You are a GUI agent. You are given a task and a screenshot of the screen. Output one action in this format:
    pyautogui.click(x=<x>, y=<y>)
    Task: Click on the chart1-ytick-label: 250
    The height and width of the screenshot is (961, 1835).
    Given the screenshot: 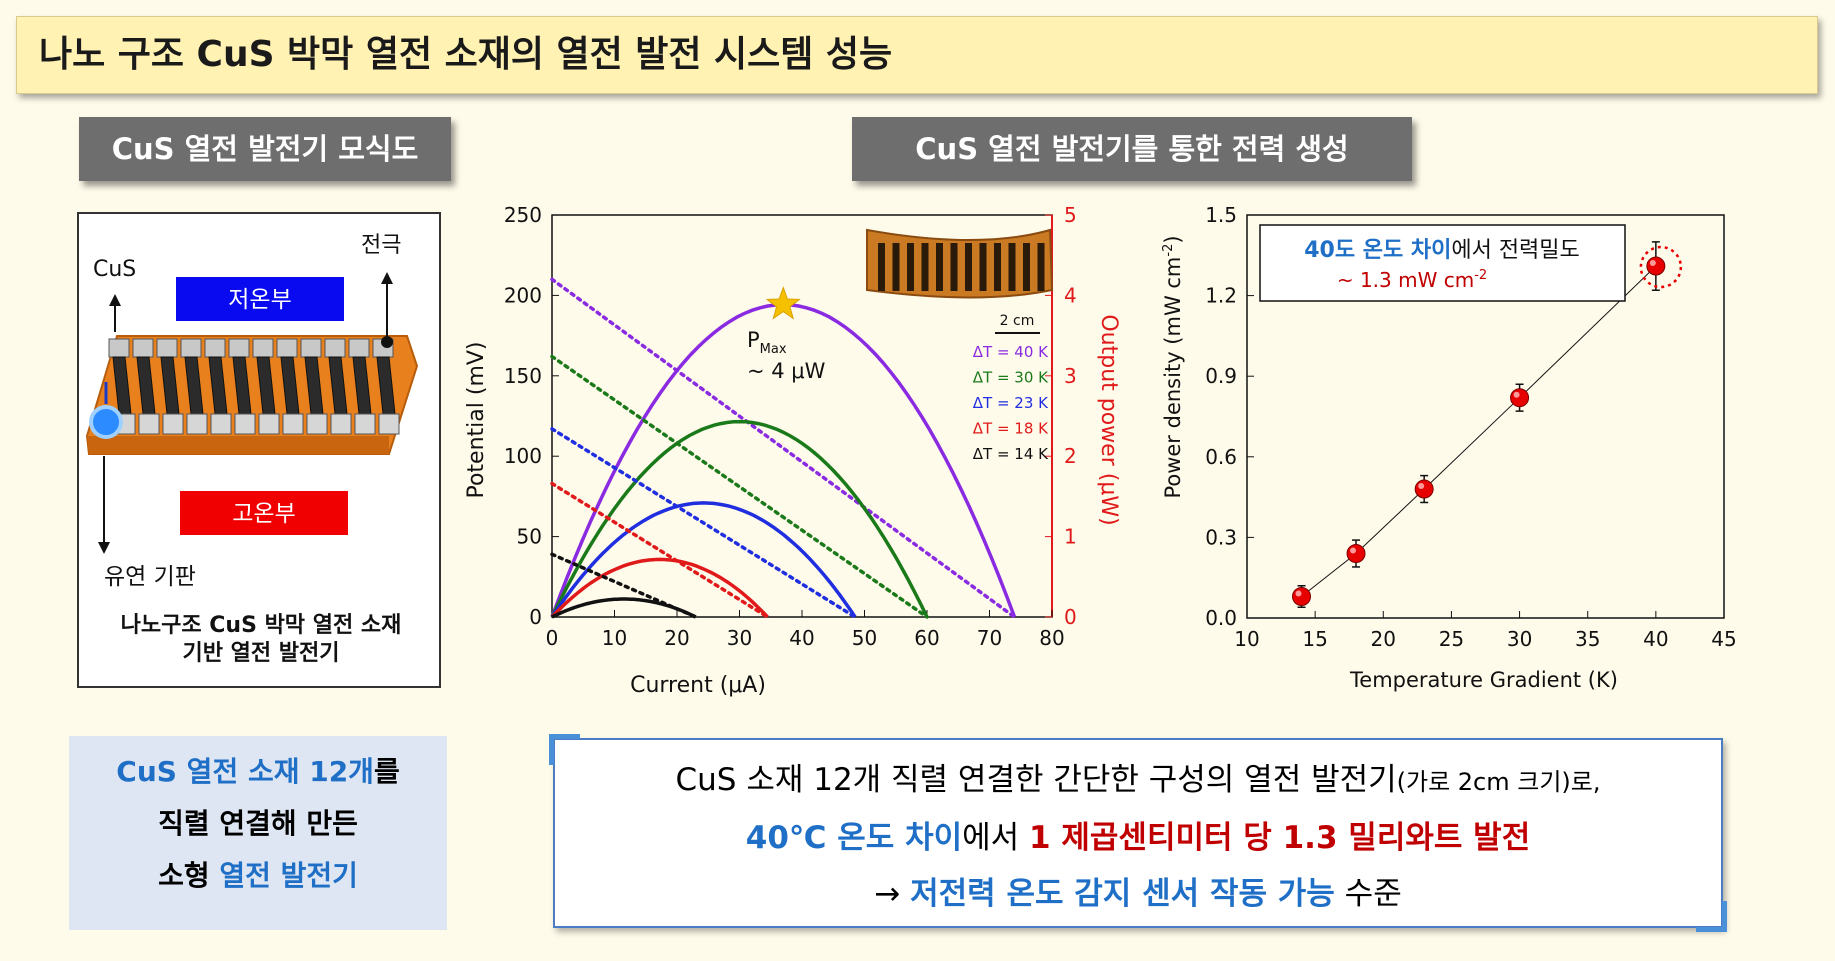 What is the action you would take?
    pyautogui.click(x=523, y=215)
    